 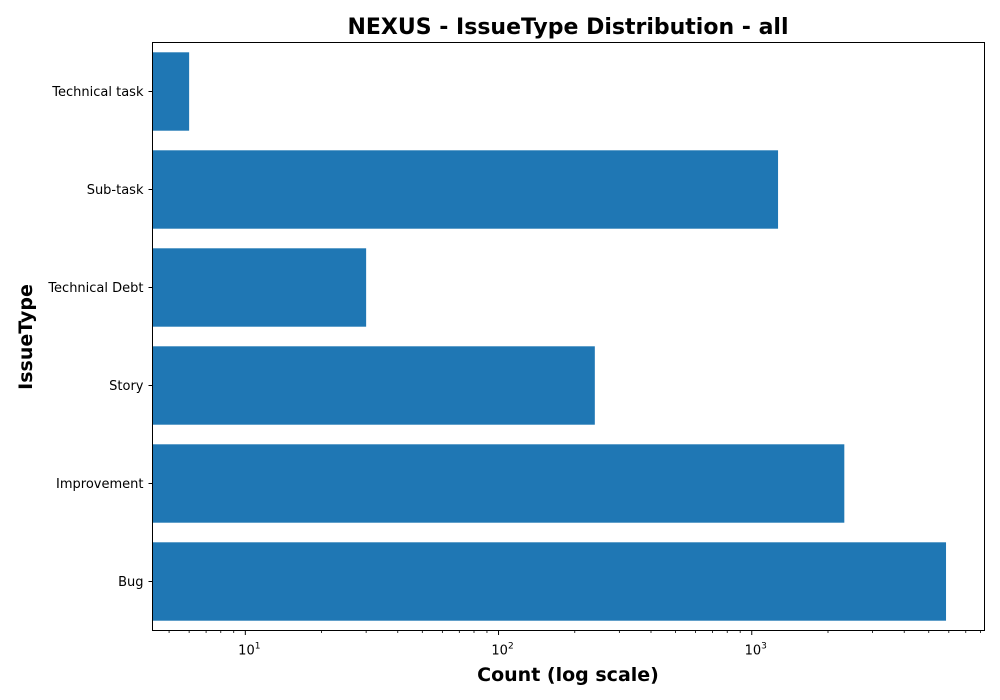 What do you see at coordinates (126, 386) in the screenshot?
I see `y-tick-label-story: Story` at bounding box center [126, 386].